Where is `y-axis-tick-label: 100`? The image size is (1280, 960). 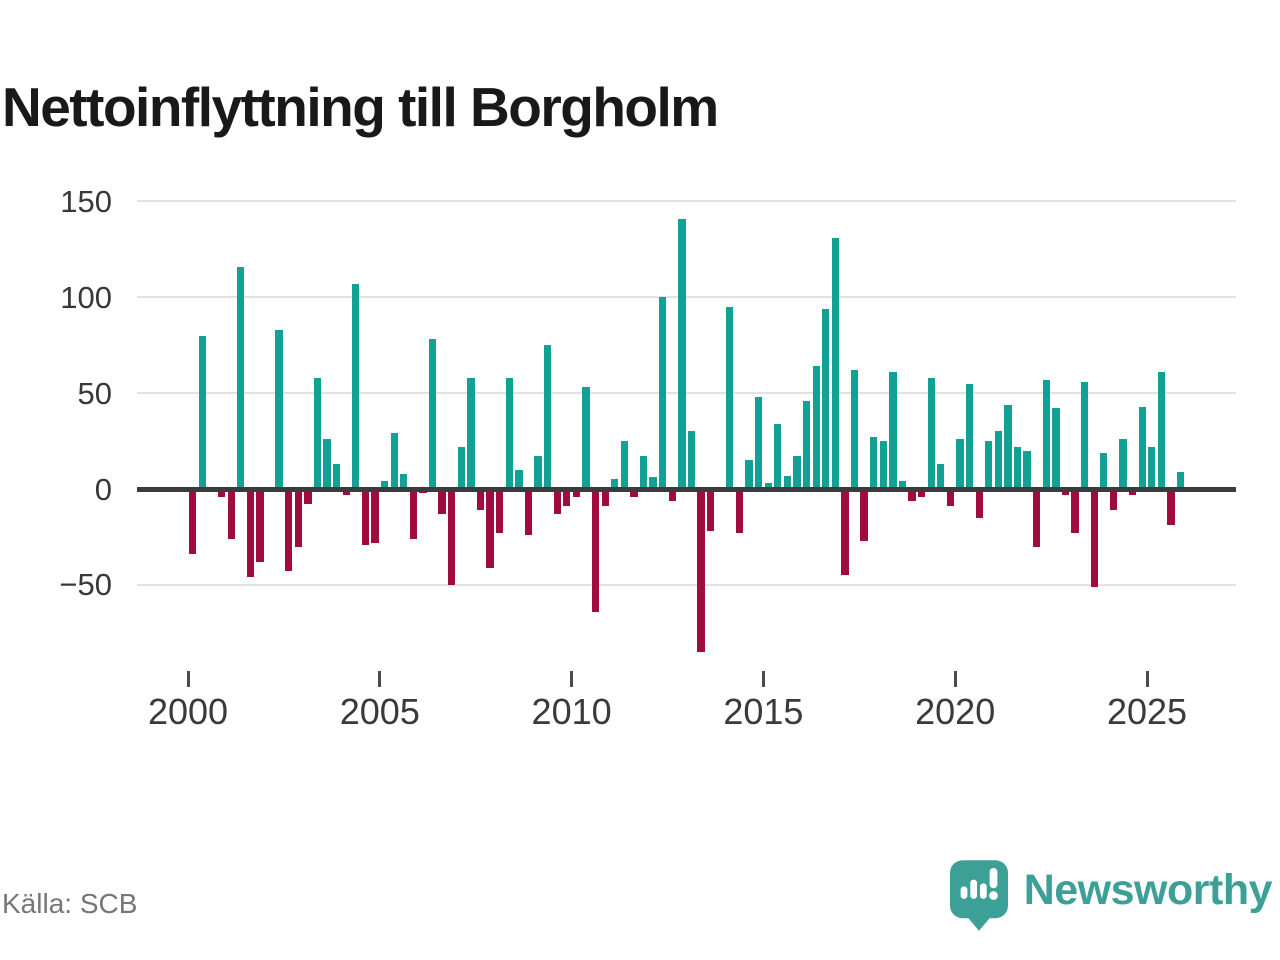 y-axis-tick-label: 100 is located at coordinates (86, 297).